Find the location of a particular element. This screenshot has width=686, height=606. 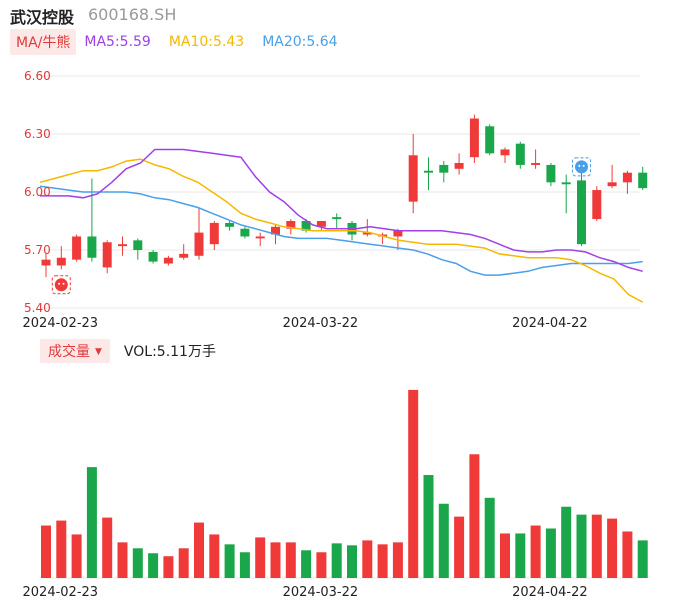

volume-date-tick-label: 2024-04-22 is located at coordinates (550, 592).